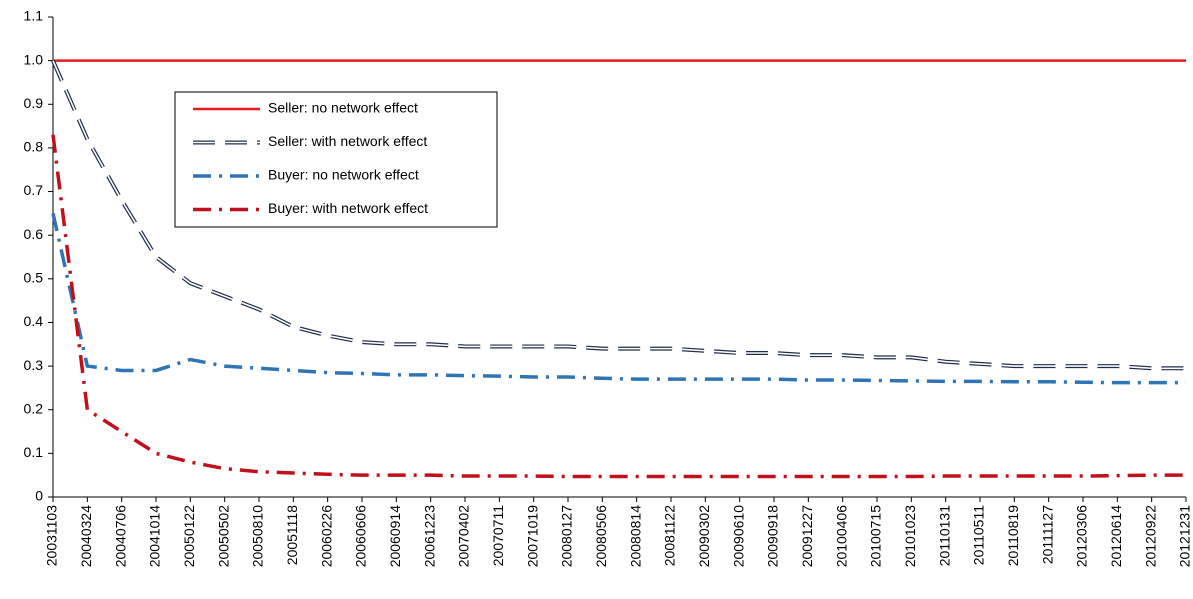 This screenshot has height=599, width=1193. Describe the element at coordinates (34, 103) in the screenshot. I see `y-tick-label: 0.9` at that location.